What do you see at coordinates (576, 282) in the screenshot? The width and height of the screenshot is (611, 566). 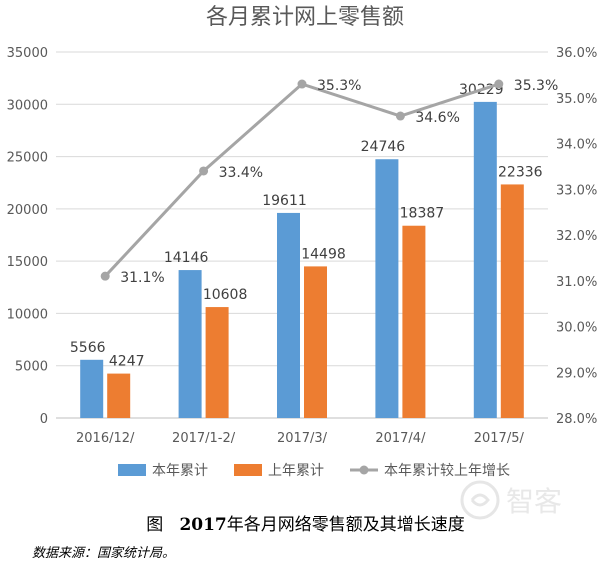 I see `y-right-tick-label: 31.0%` at bounding box center [576, 282].